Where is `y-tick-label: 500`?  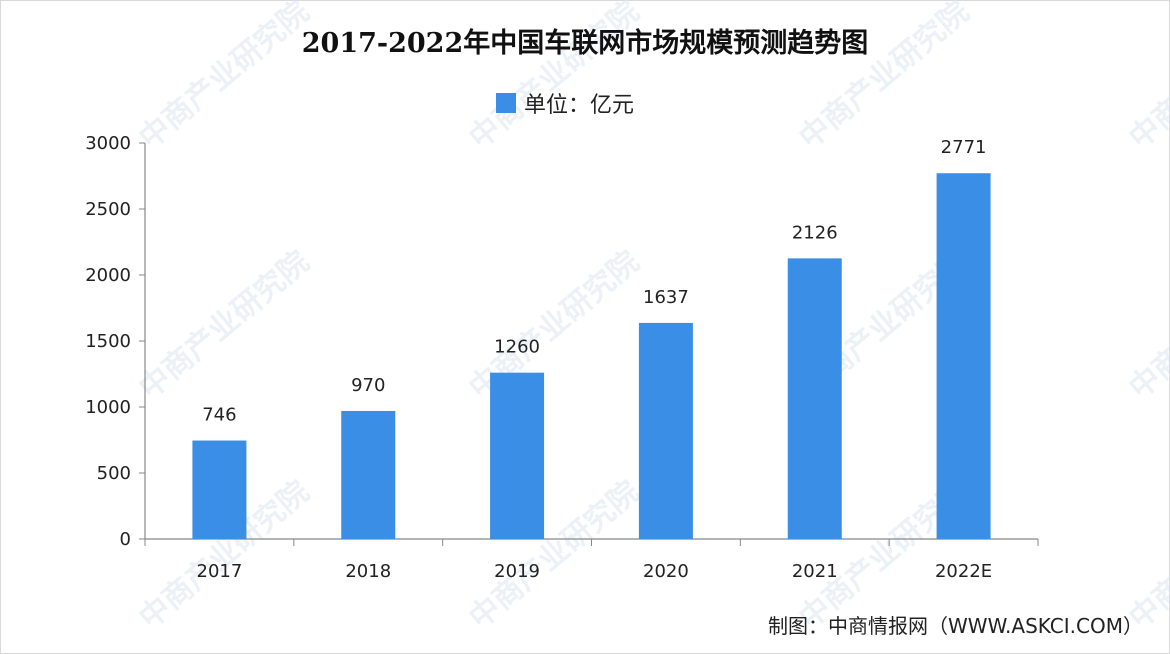 y-tick-label: 500 is located at coordinates (114, 473).